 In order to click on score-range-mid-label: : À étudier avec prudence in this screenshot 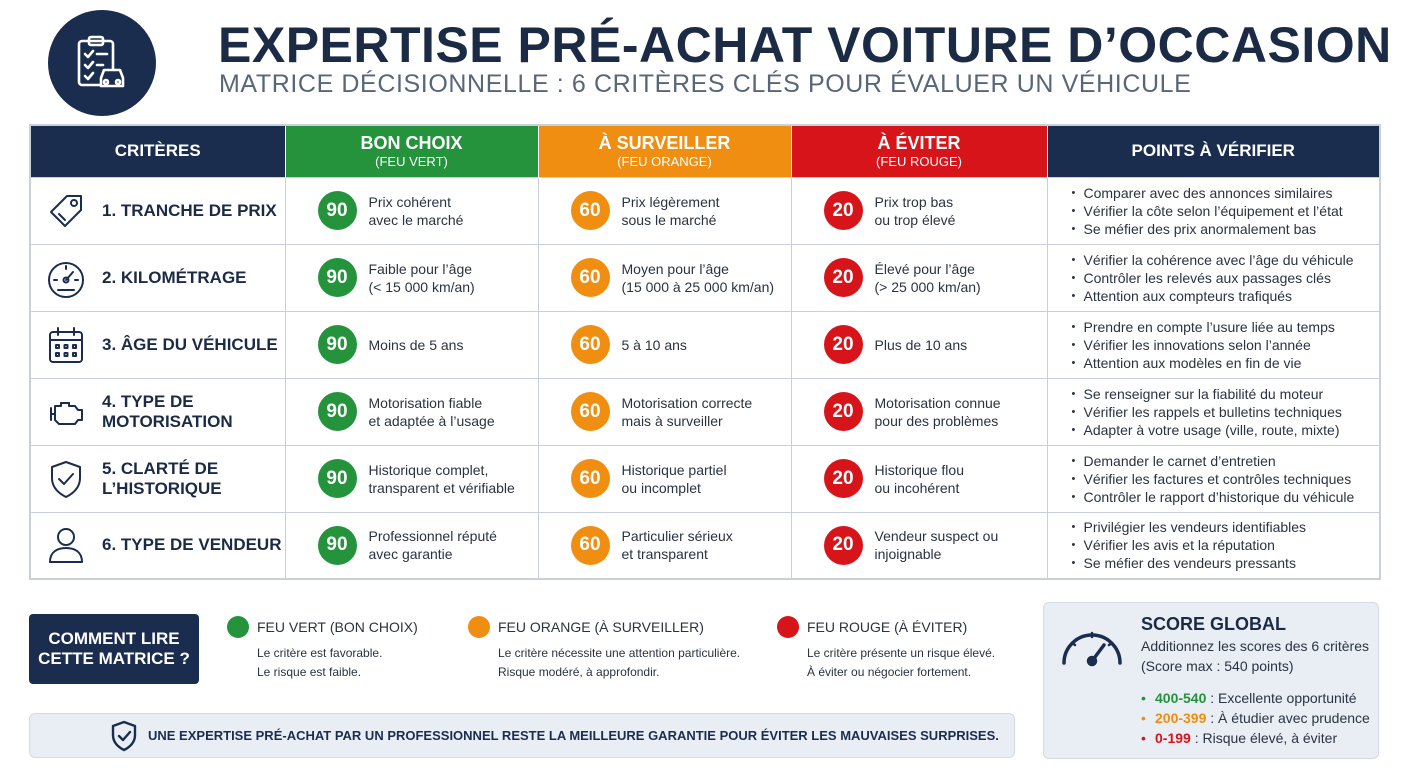, I will do `click(1288, 718)`.